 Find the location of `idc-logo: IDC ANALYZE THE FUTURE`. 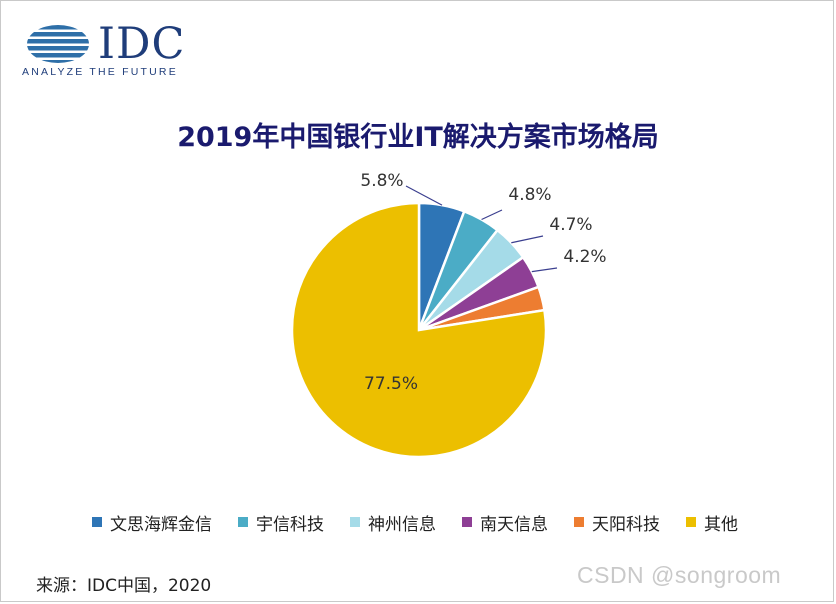

idc-logo: IDC ANALYZE THE FUTURE is located at coordinates (112, 51).